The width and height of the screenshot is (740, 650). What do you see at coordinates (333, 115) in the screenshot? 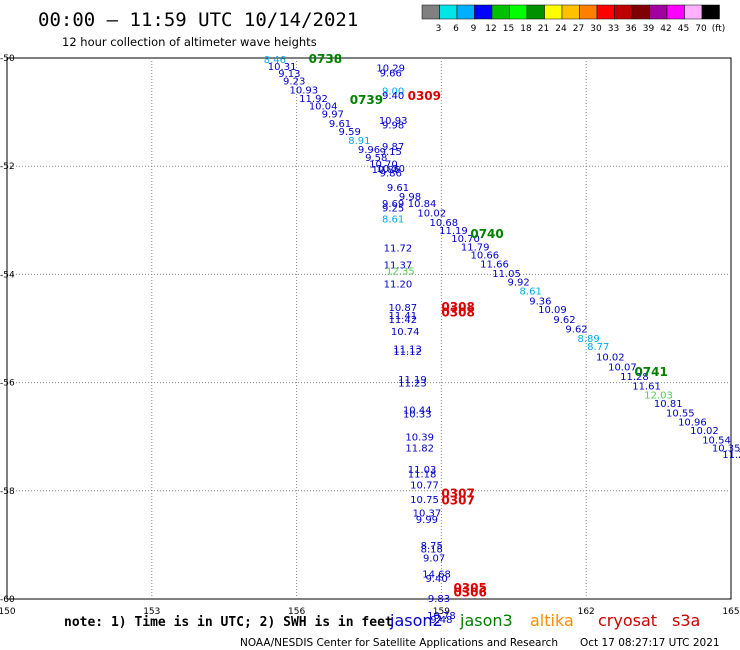
I see `wave-height-point: 9.97` at bounding box center [333, 115].